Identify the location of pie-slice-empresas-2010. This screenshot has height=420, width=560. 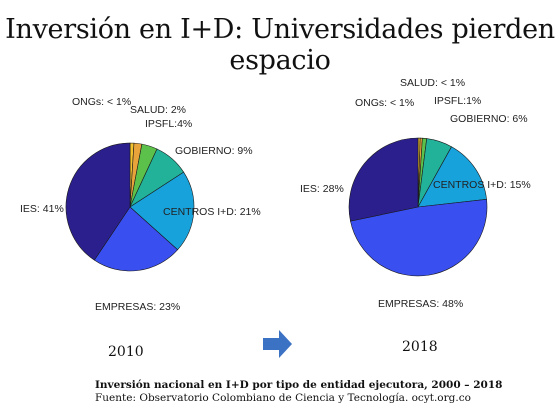
(136, 239).